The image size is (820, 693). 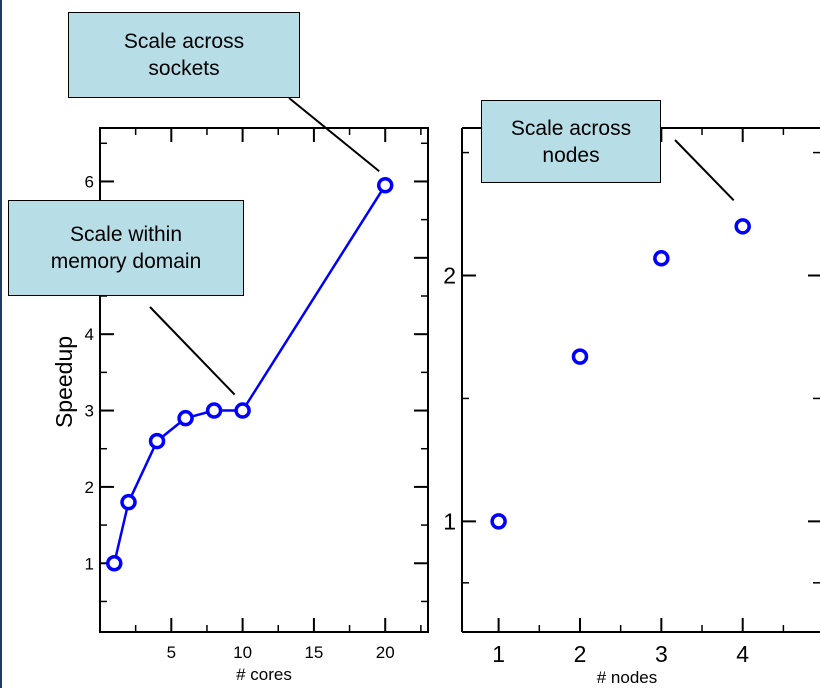 I want to click on nodes-leader-line, so click(x=704, y=170).